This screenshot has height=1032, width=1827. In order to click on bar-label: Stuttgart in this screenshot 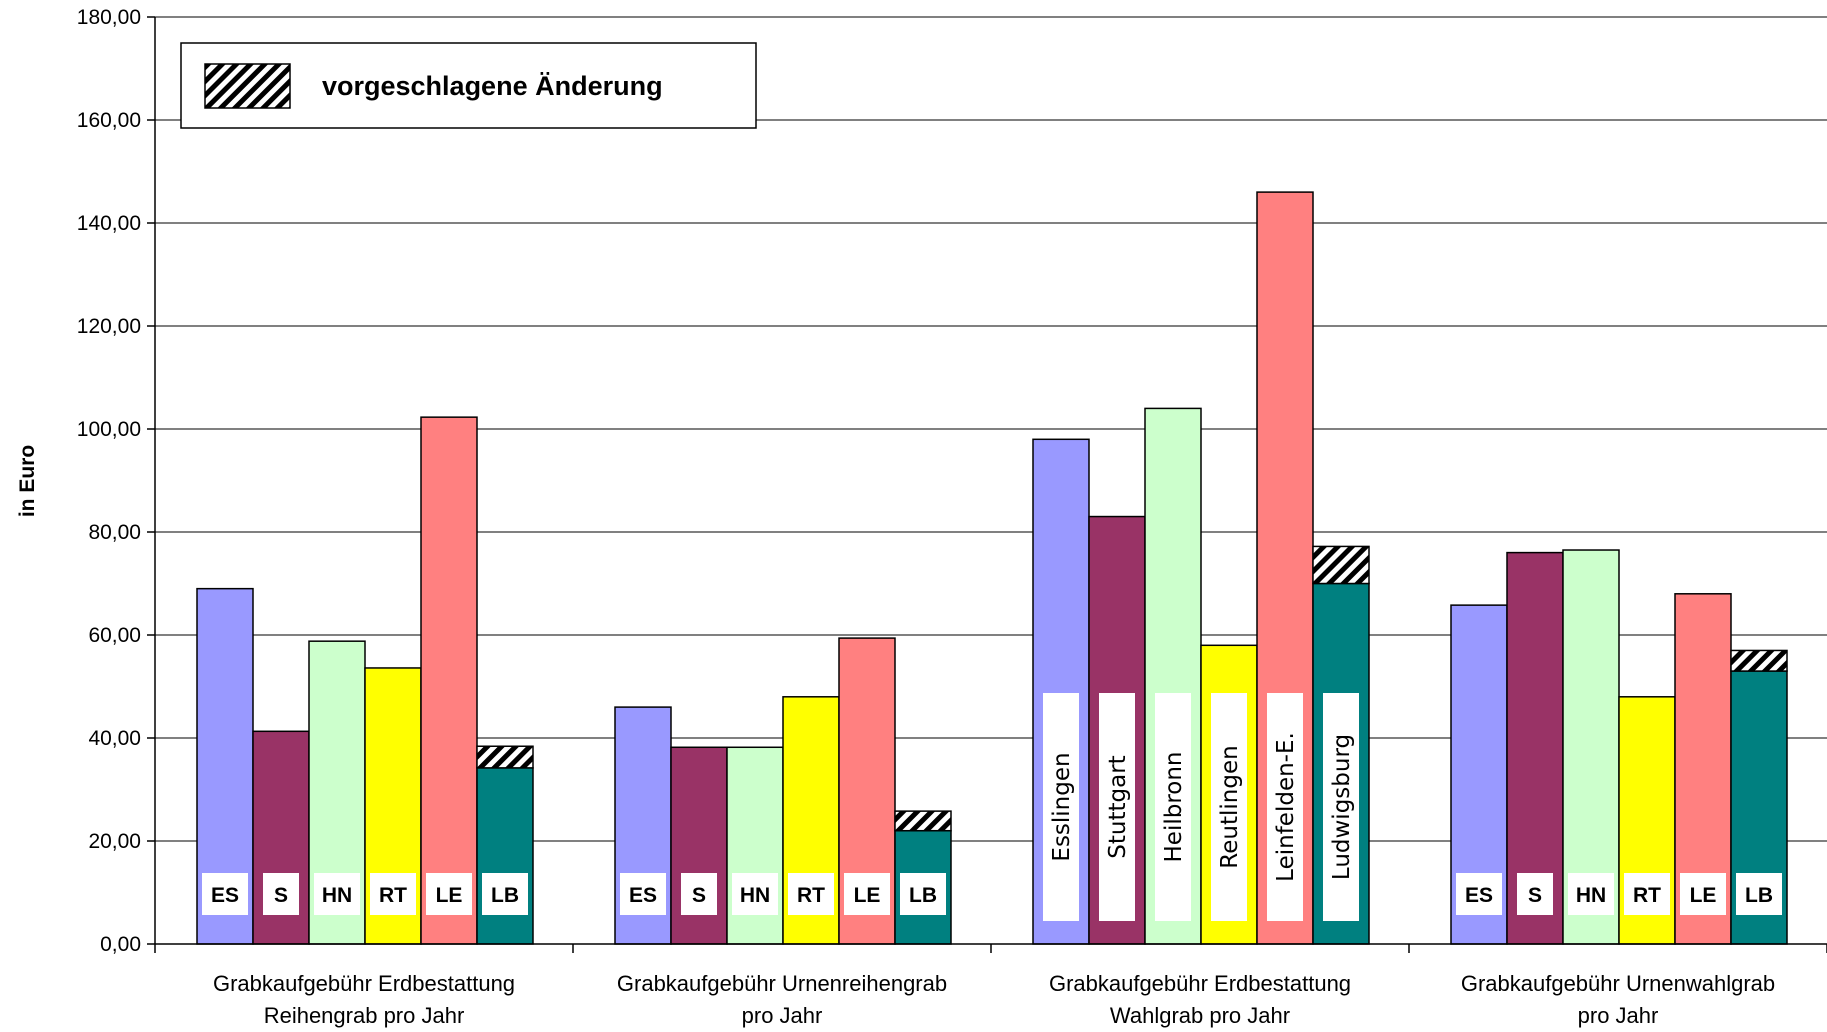, I will do `click(1118, 806)`.